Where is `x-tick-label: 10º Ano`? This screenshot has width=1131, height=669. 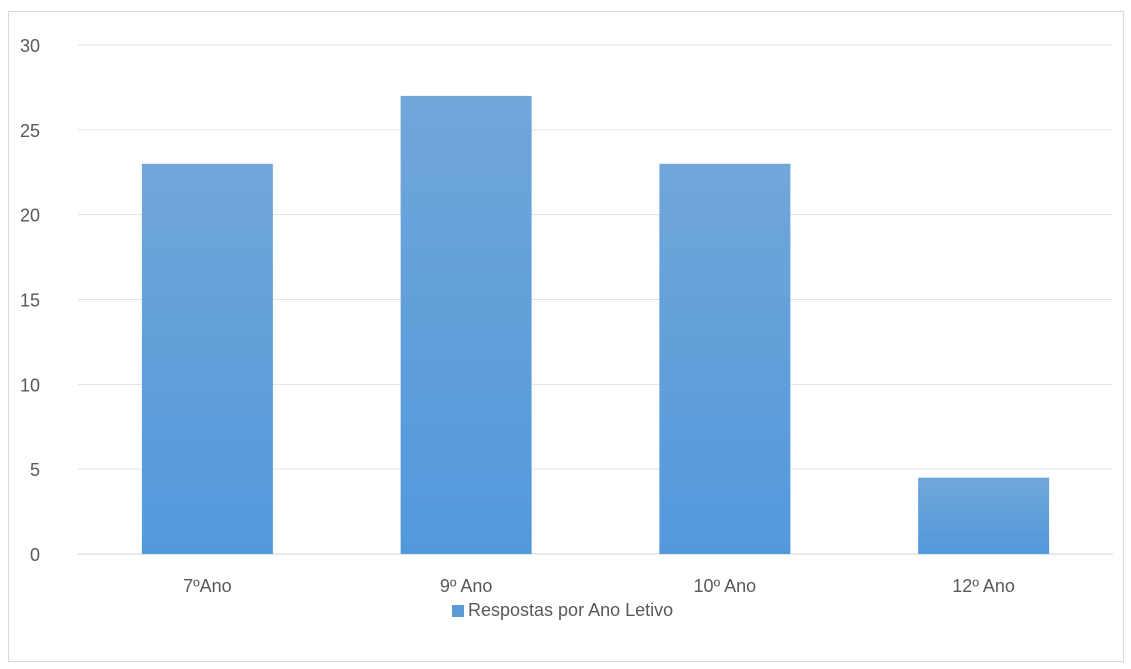
x-tick-label: 10º Ano is located at coordinates (725, 586).